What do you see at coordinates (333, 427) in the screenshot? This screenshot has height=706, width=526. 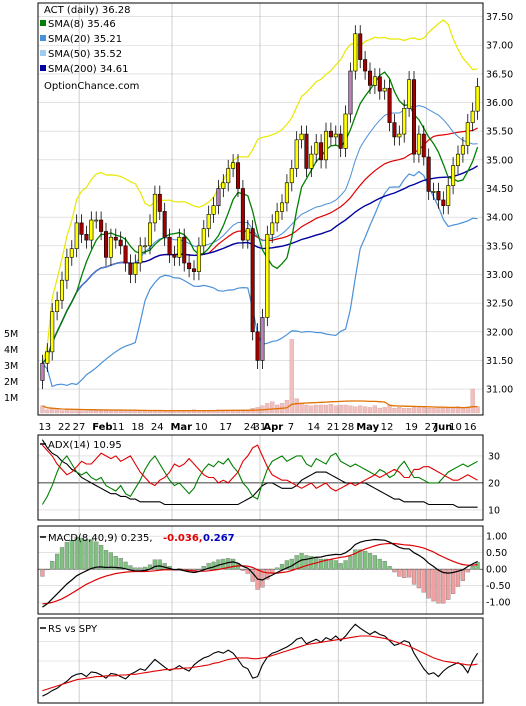 I see `x-axis-label: 21` at bounding box center [333, 427].